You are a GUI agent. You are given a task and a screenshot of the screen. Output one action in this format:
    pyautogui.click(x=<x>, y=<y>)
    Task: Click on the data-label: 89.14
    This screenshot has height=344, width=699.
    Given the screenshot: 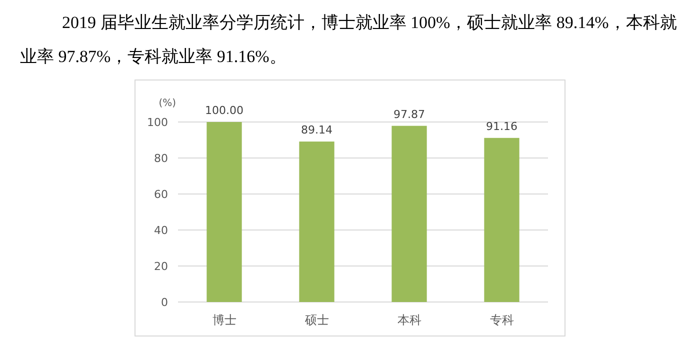 What is the action you would take?
    pyautogui.click(x=316, y=130)
    